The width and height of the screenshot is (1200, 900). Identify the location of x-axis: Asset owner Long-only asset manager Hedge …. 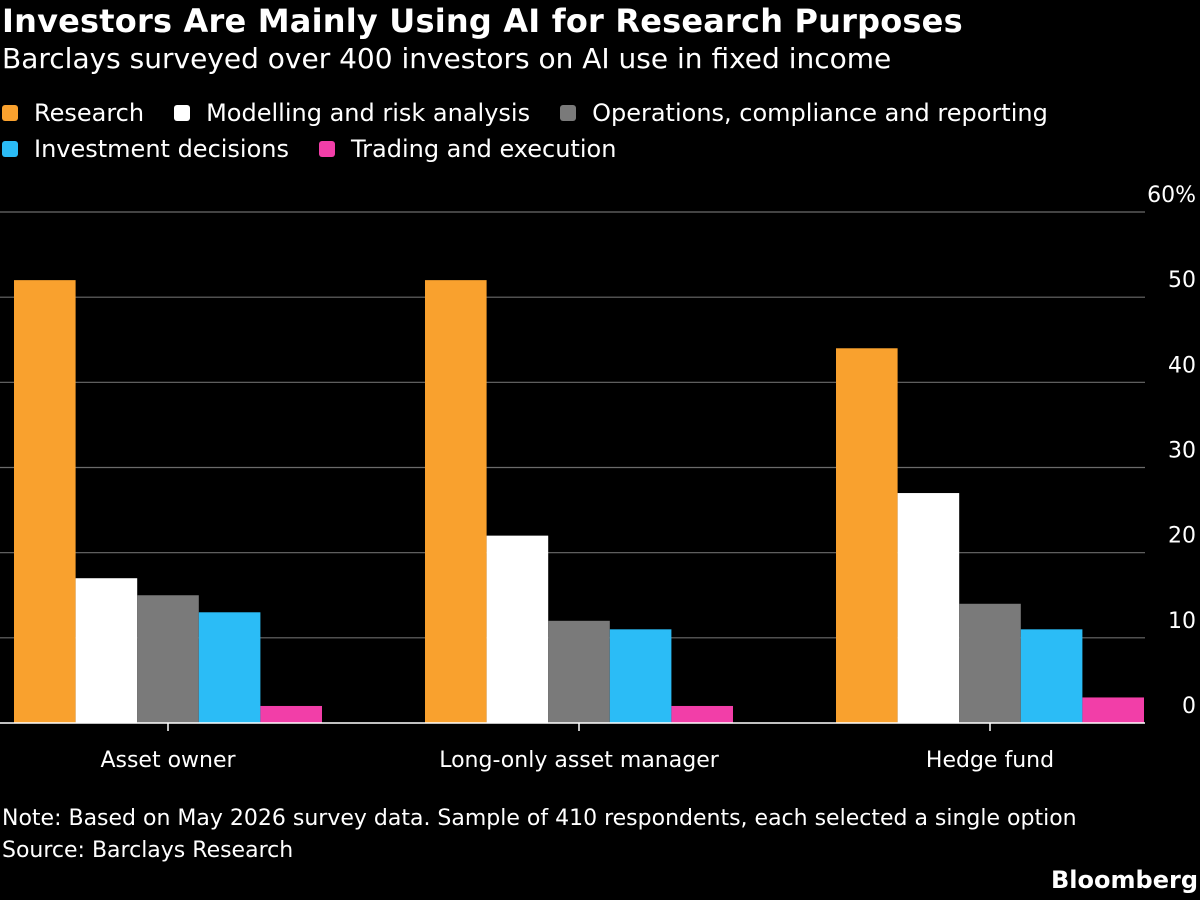
(572, 747).